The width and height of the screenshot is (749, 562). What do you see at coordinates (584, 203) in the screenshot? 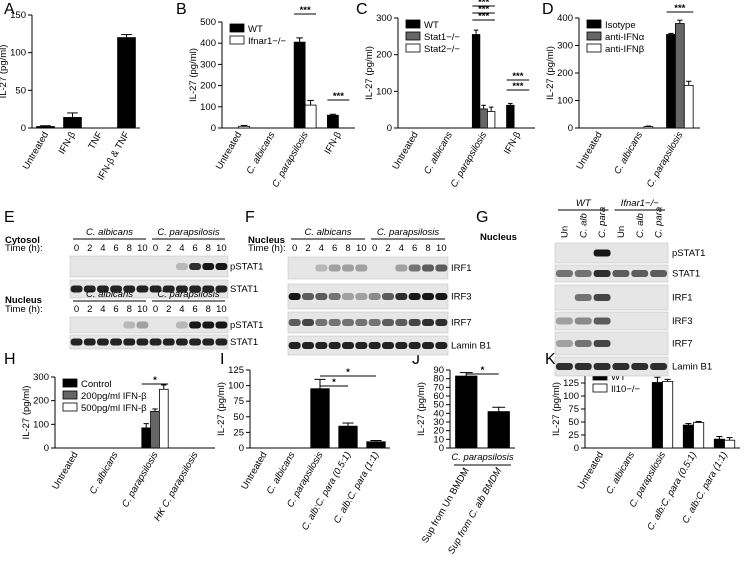
I see `group-label: WT` at bounding box center [584, 203].